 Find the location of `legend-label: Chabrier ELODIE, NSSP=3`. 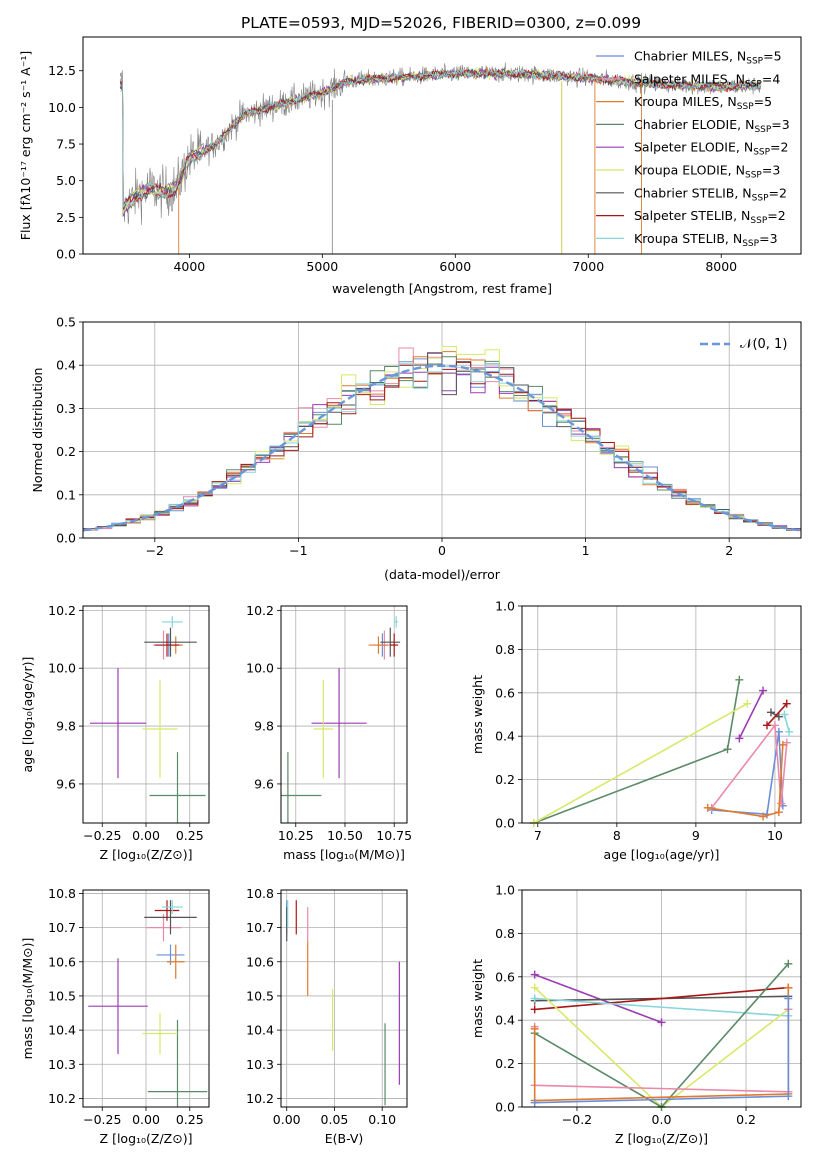

legend-label: Chabrier ELODIE, NSSP=3 is located at coordinates (712, 126).